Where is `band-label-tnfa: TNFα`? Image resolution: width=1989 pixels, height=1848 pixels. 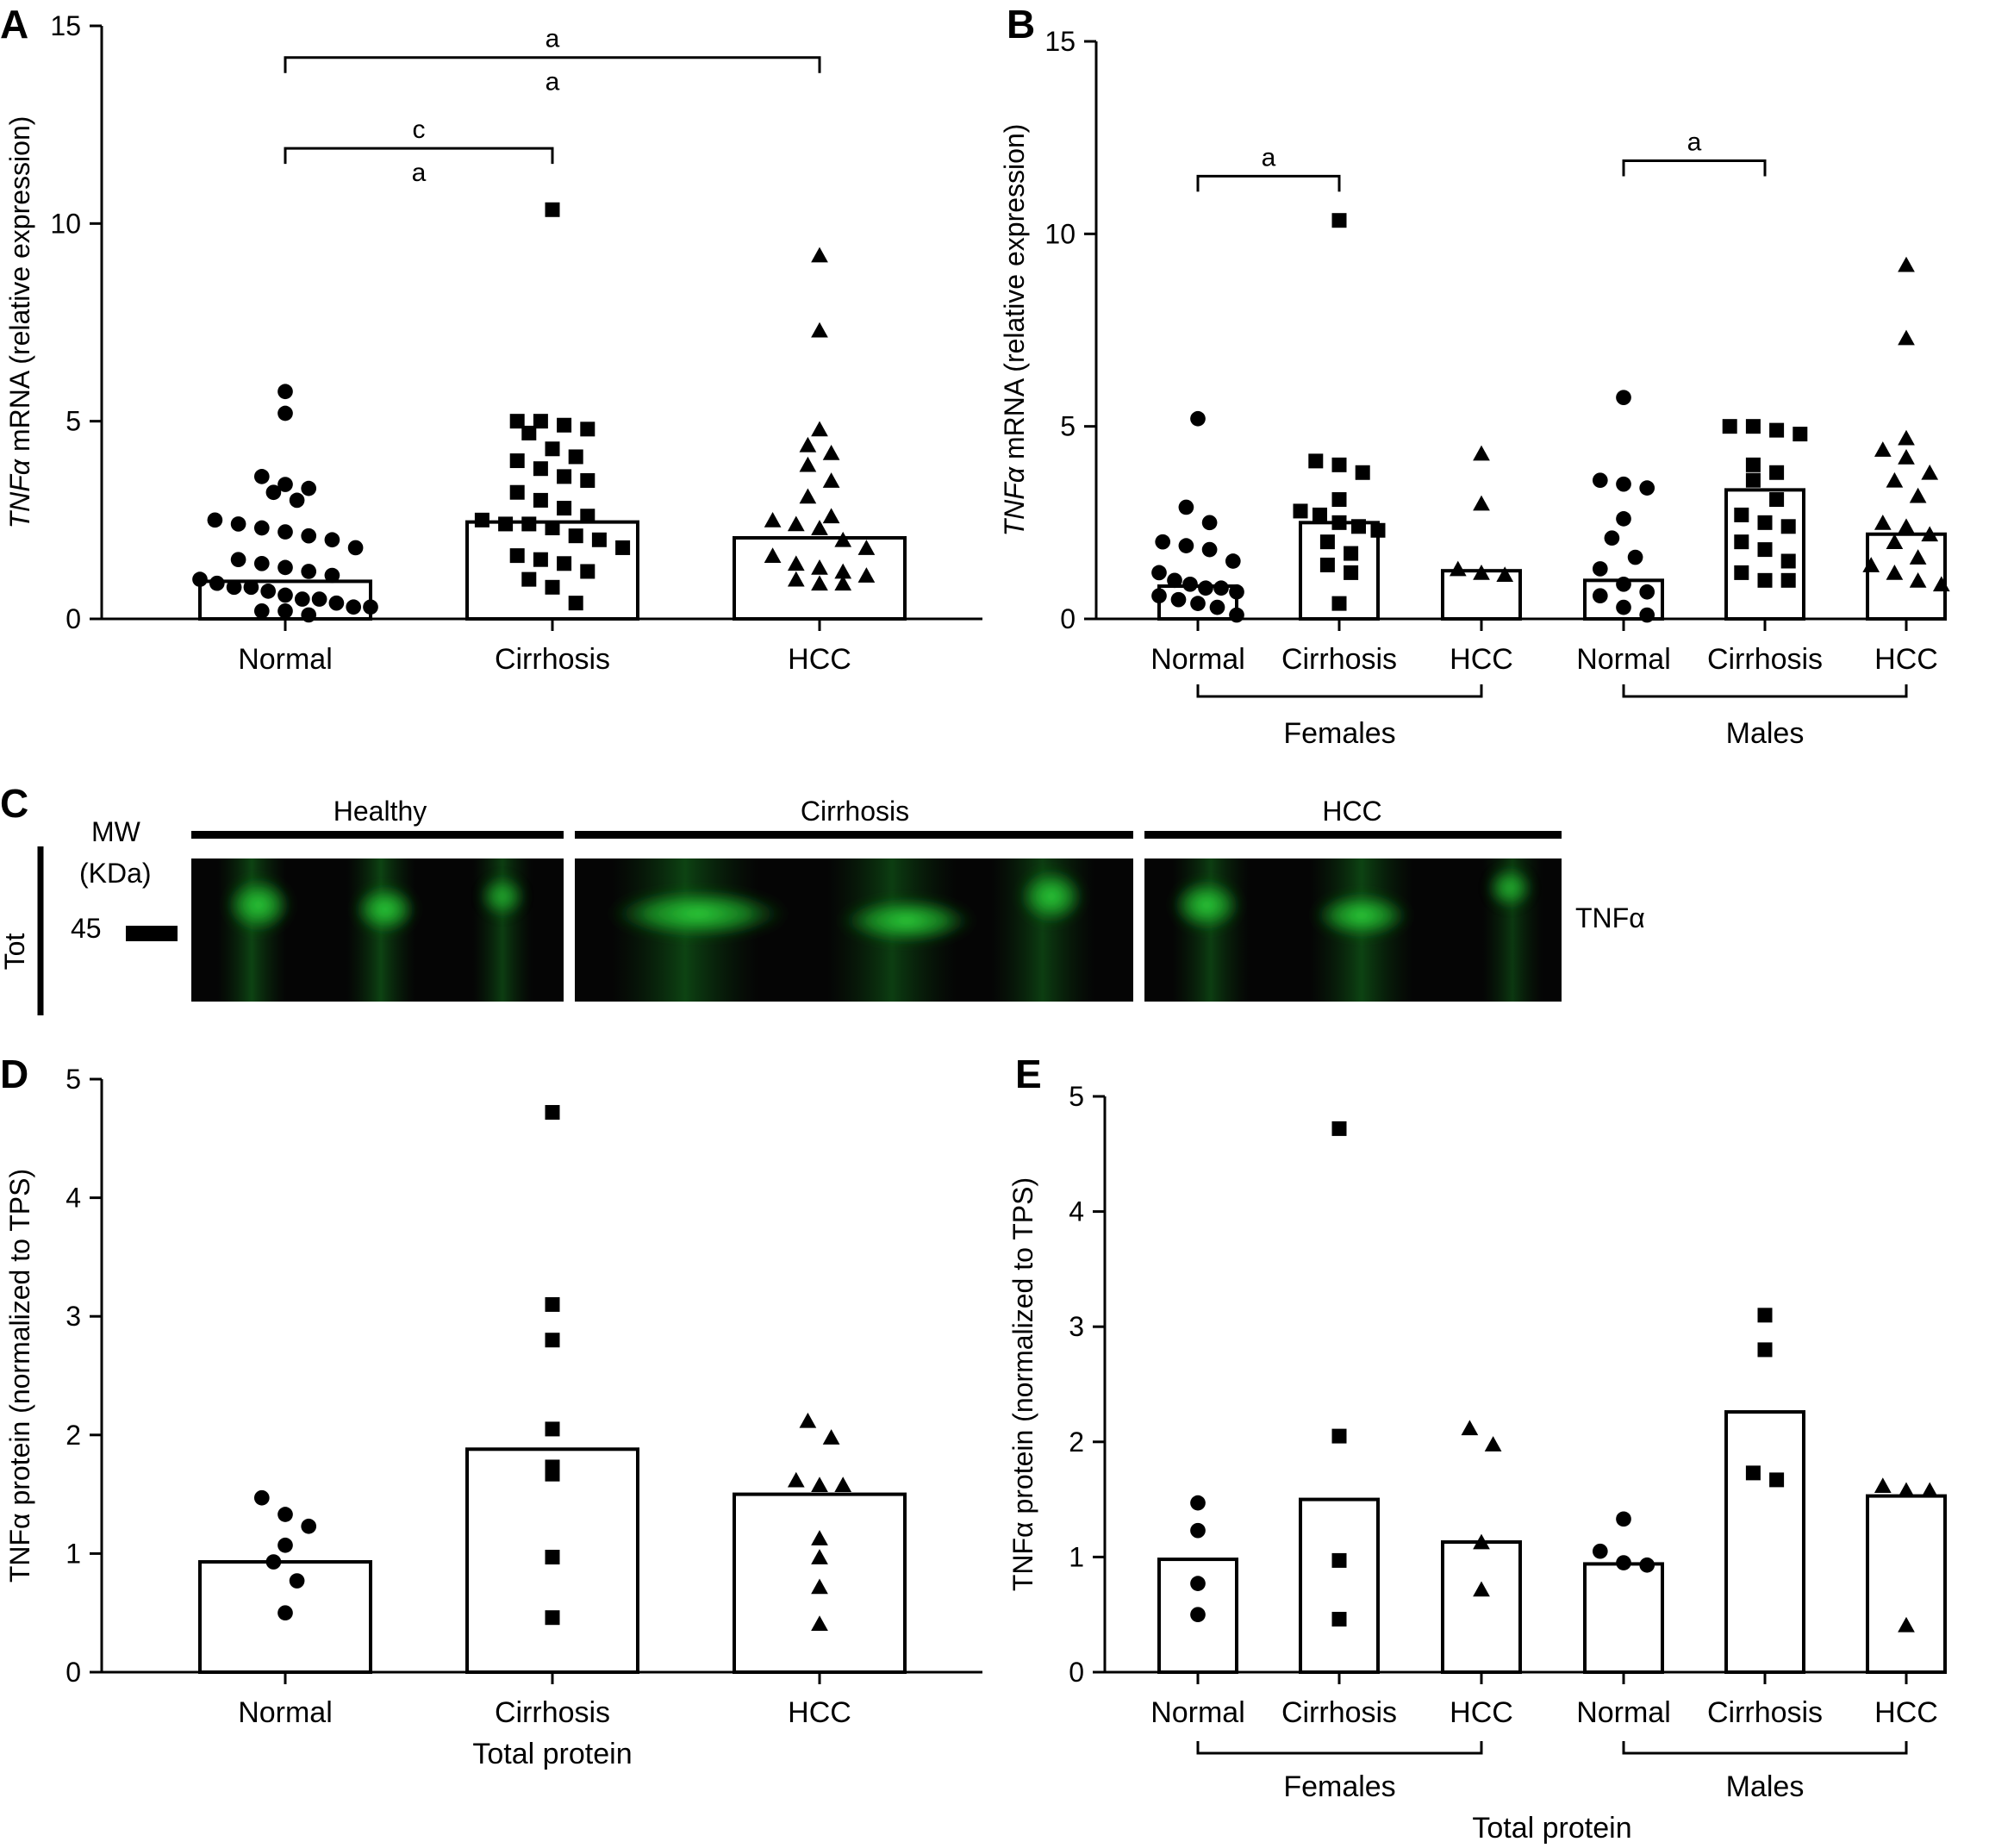
band-label-tnfa: TNFα is located at coordinates (1610, 918).